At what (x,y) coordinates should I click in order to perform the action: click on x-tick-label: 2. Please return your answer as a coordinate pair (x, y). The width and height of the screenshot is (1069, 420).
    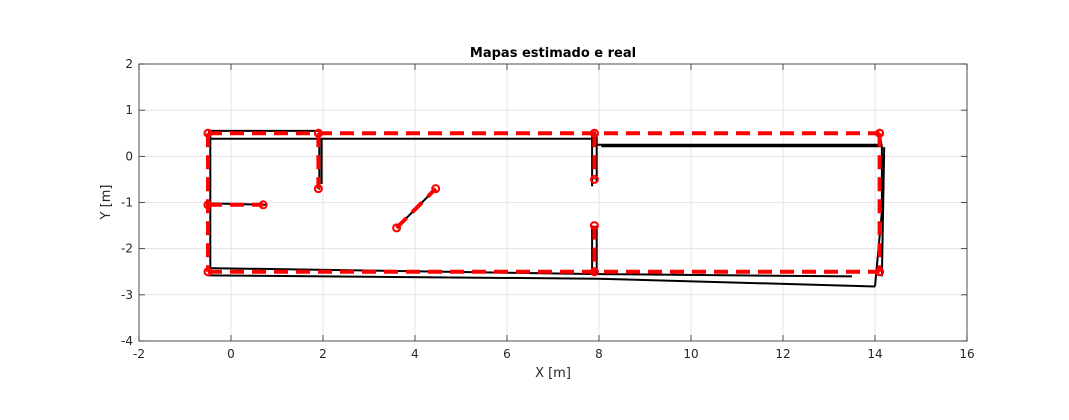
    Looking at the image, I should click on (323, 354).